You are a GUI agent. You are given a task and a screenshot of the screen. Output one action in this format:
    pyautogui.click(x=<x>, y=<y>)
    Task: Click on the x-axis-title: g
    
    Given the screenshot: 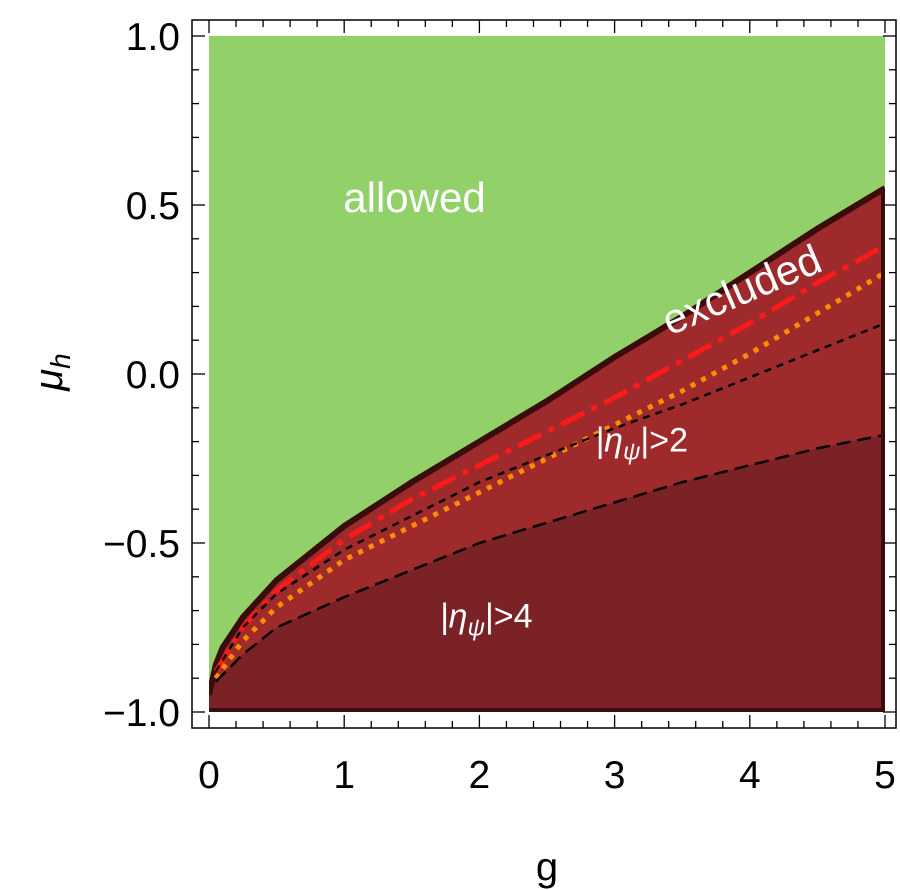 What is the action you would take?
    pyautogui.click(x=547, y=867)
    